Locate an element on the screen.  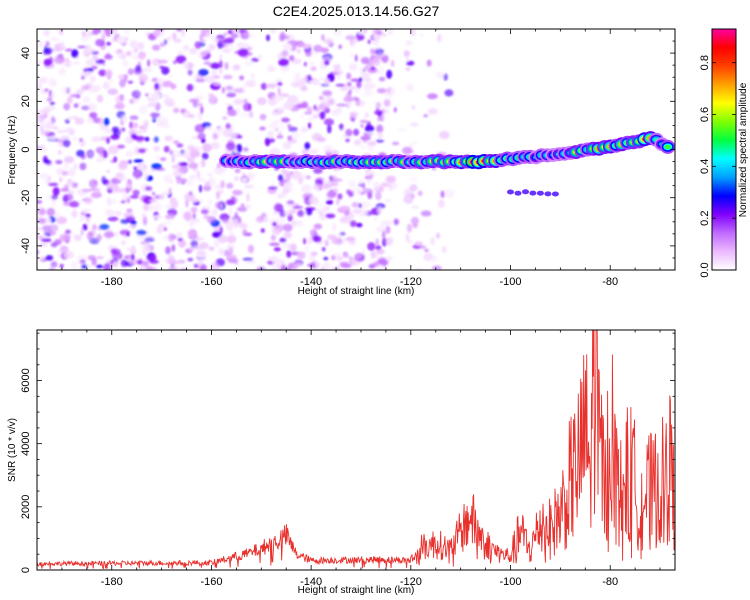
x-tick-label: -80 is located at coordinates (610, 282).